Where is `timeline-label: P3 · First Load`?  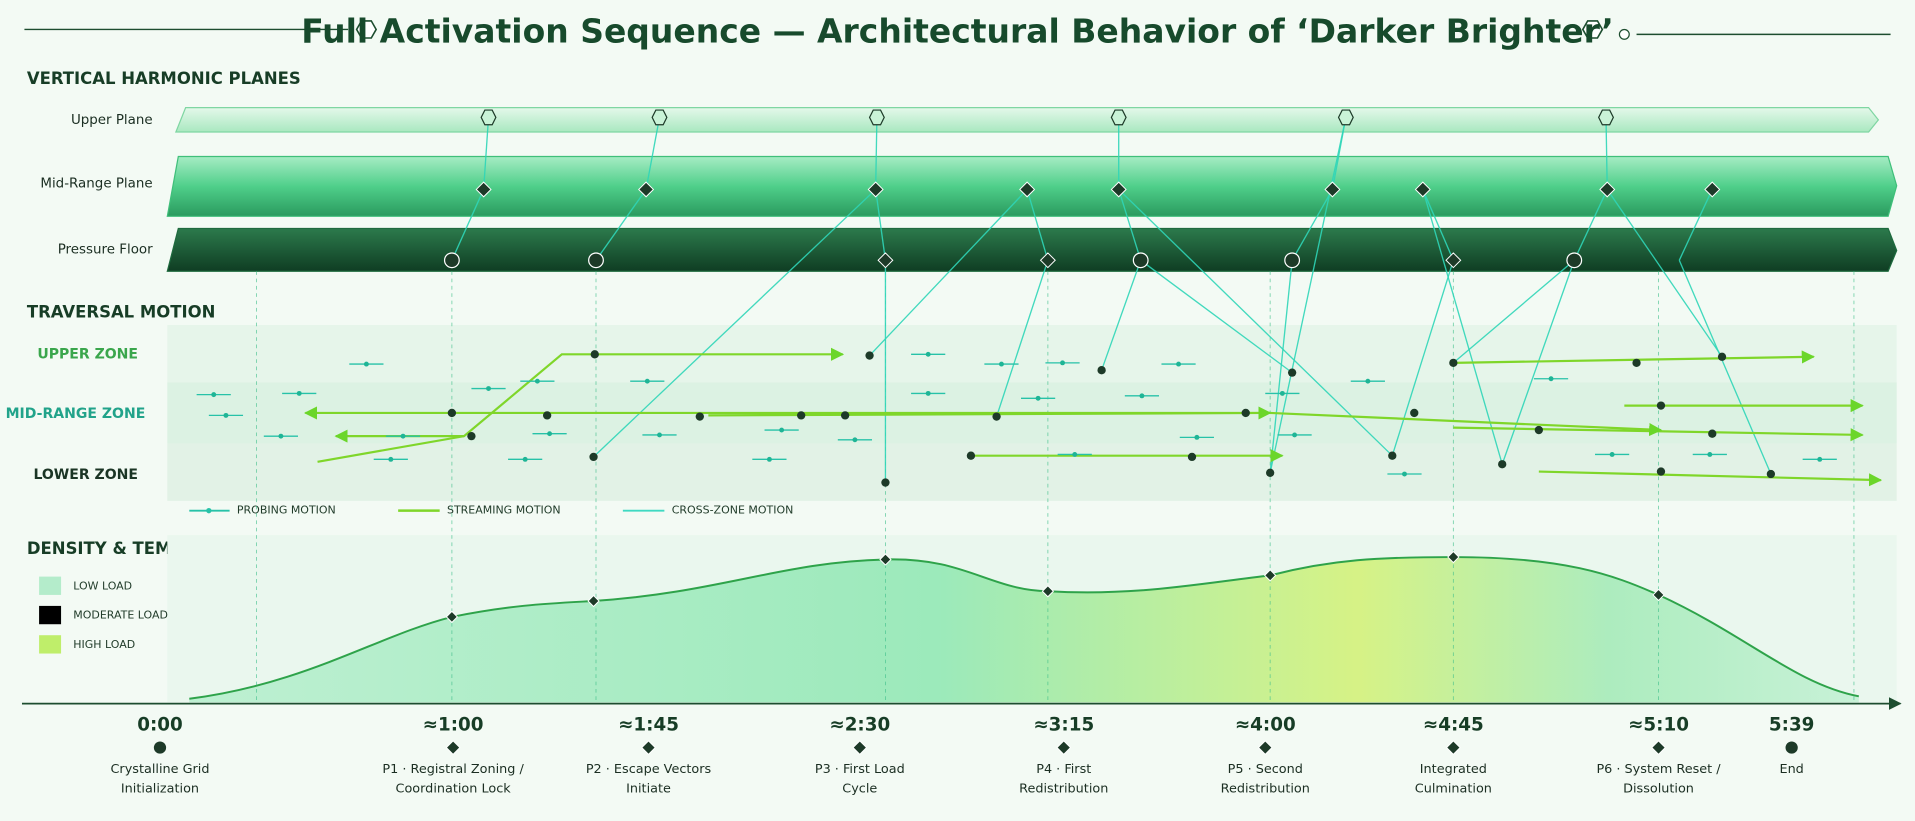
timeline-label: P3 · First Load is located at coordinates (860, 769).